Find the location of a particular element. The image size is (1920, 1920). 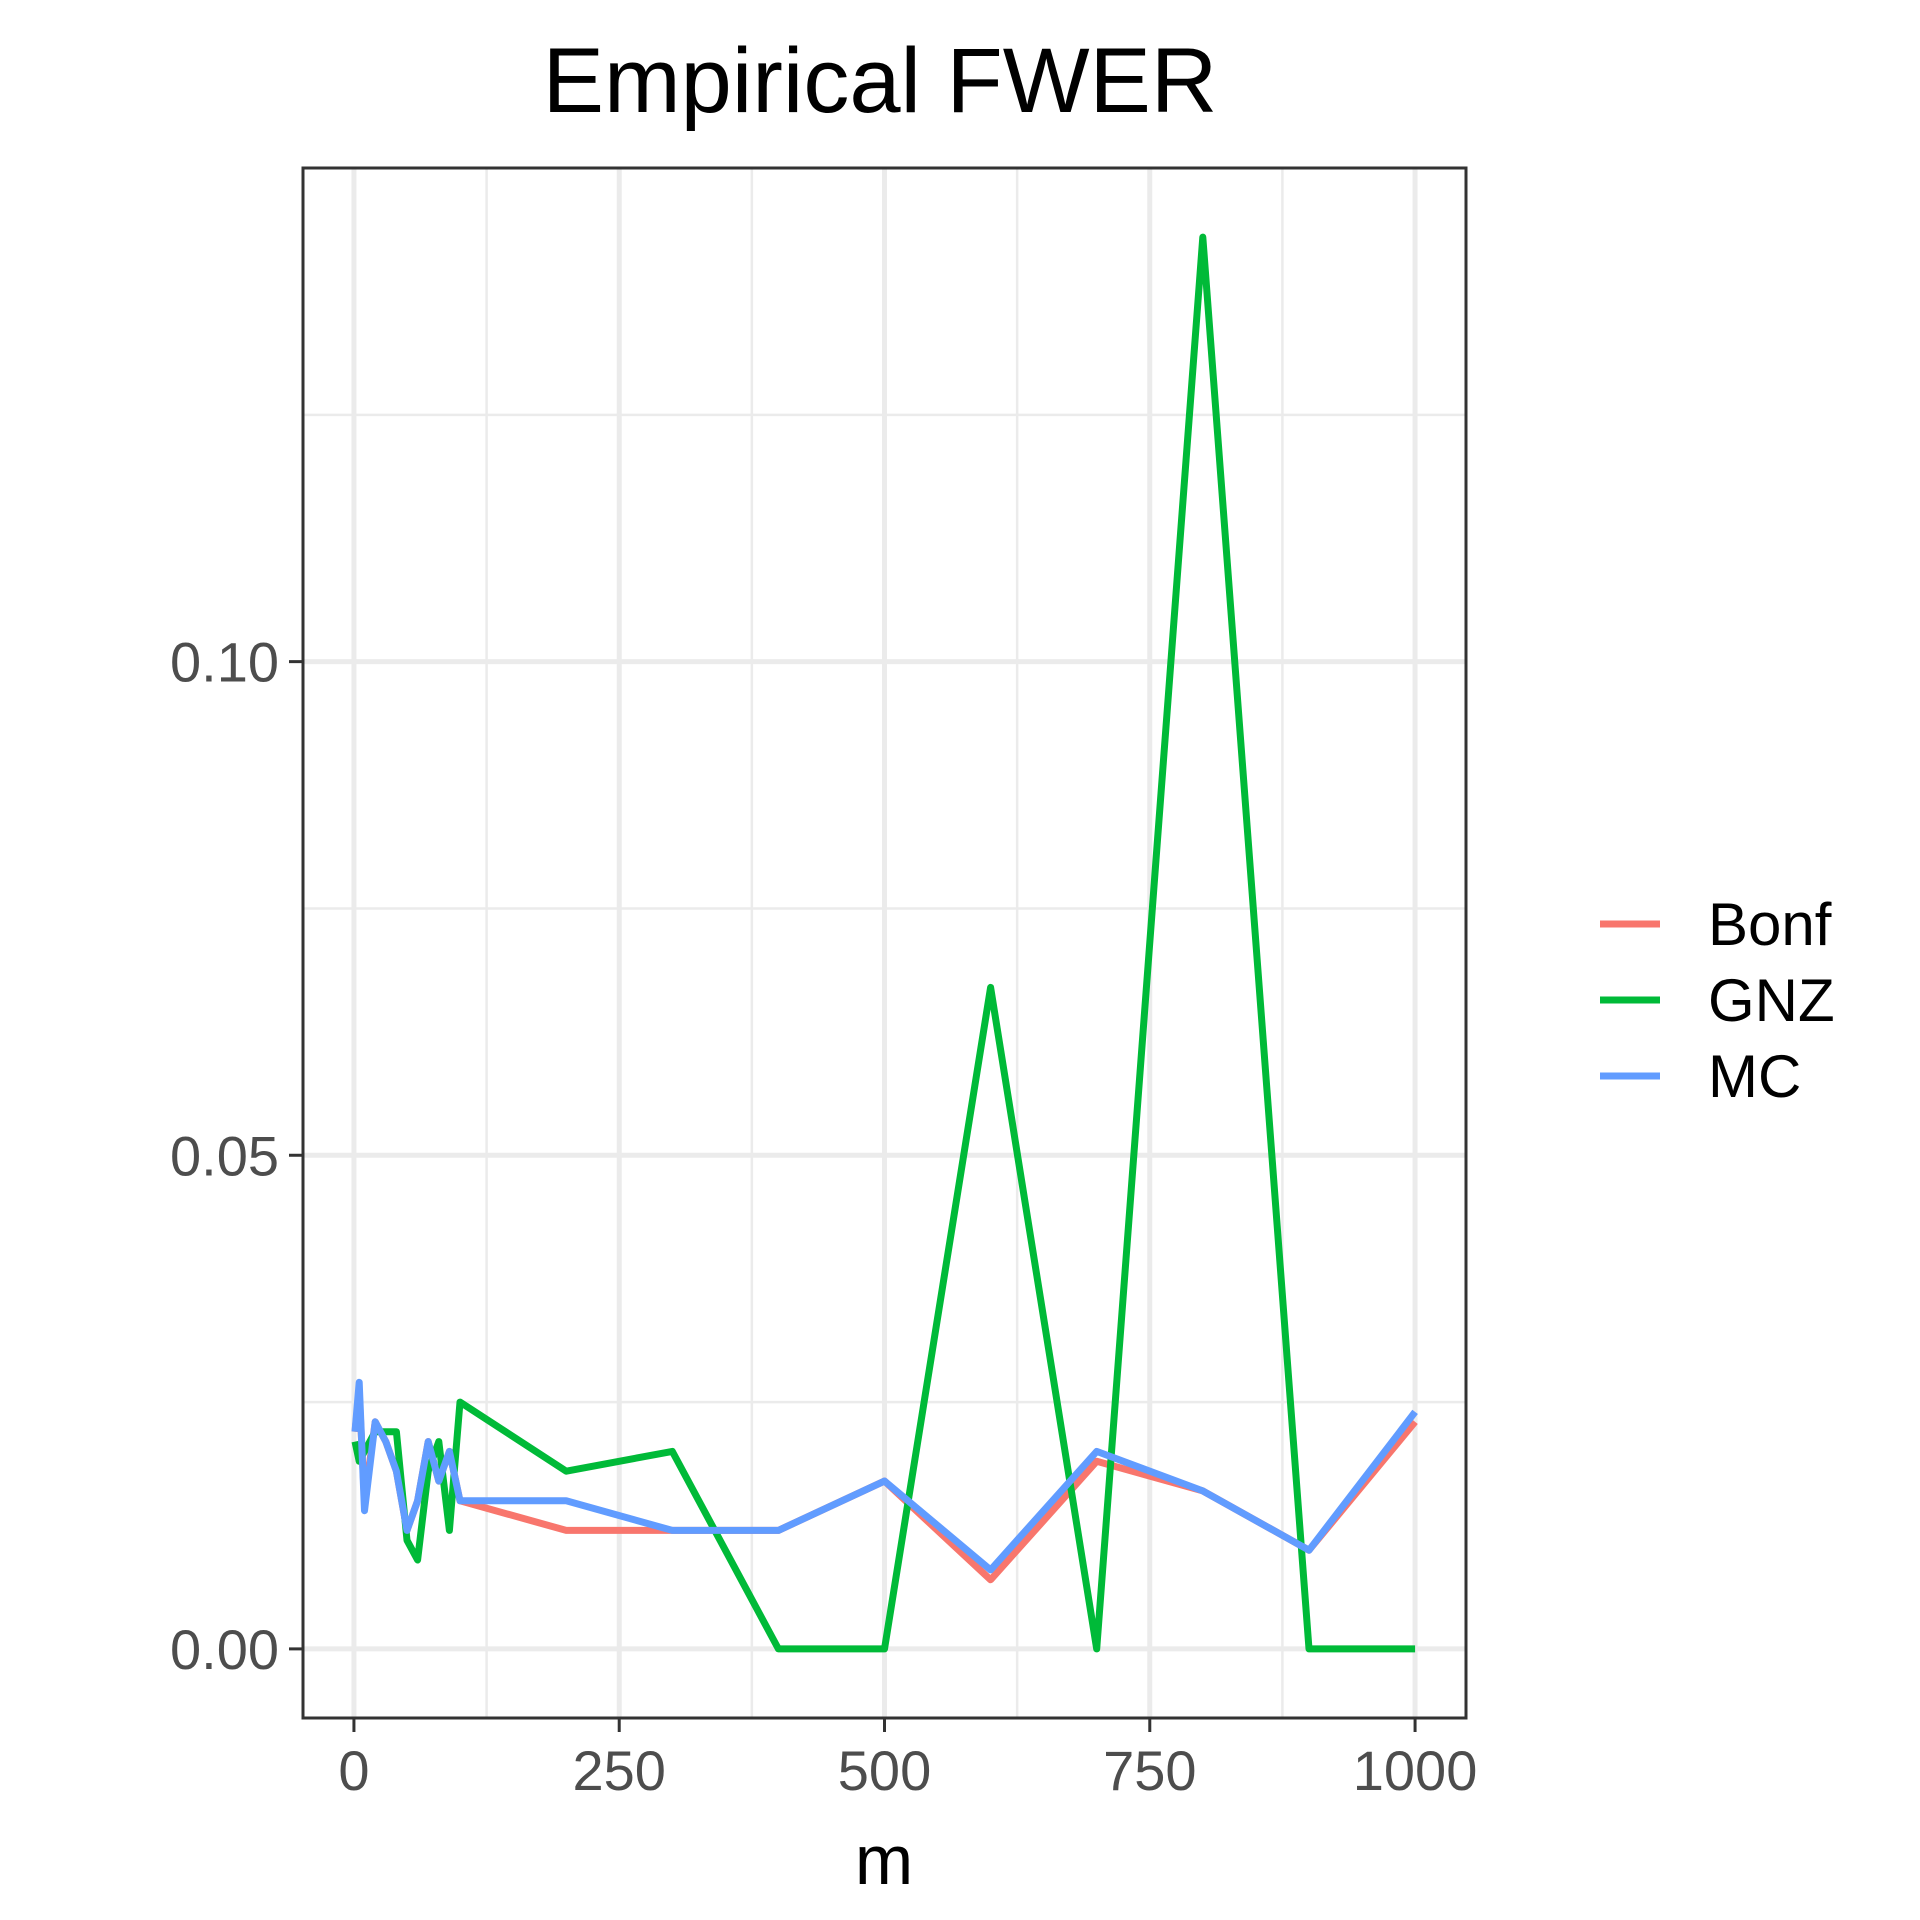

legend-label-gnz: GNZ is located at coordinates (1771, 1000).